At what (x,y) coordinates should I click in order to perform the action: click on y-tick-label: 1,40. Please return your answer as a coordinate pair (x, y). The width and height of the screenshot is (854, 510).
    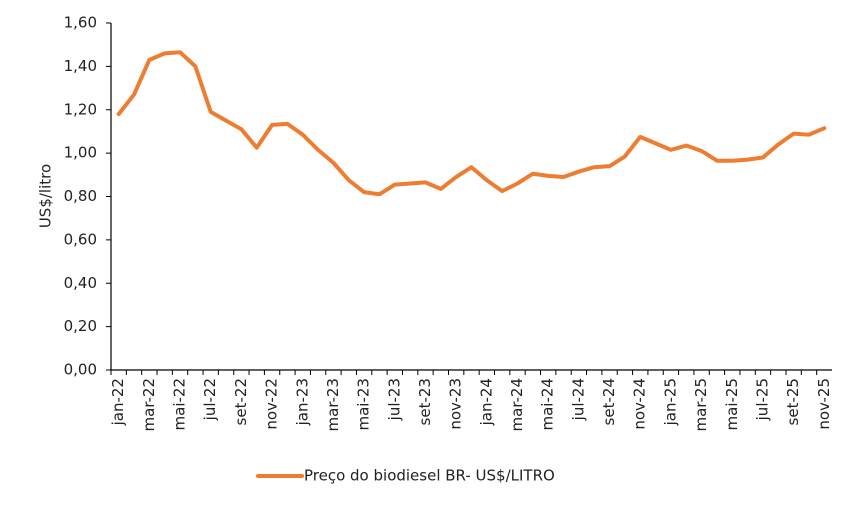
    Looking at the image, I should click on (80, 66).